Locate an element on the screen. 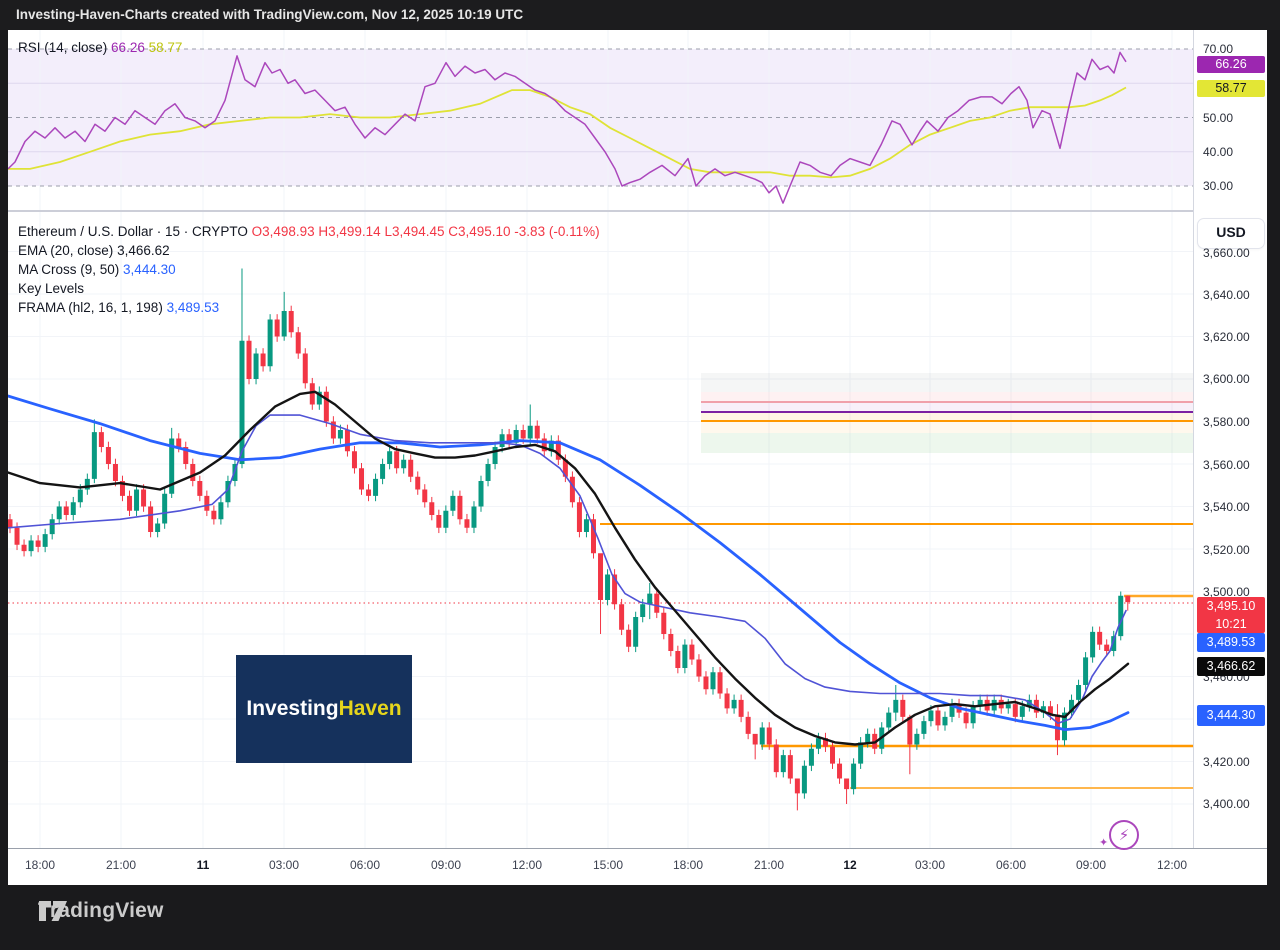  price-value-badge: 3,495.10 10:21 is located at coordinates (1231, 615).